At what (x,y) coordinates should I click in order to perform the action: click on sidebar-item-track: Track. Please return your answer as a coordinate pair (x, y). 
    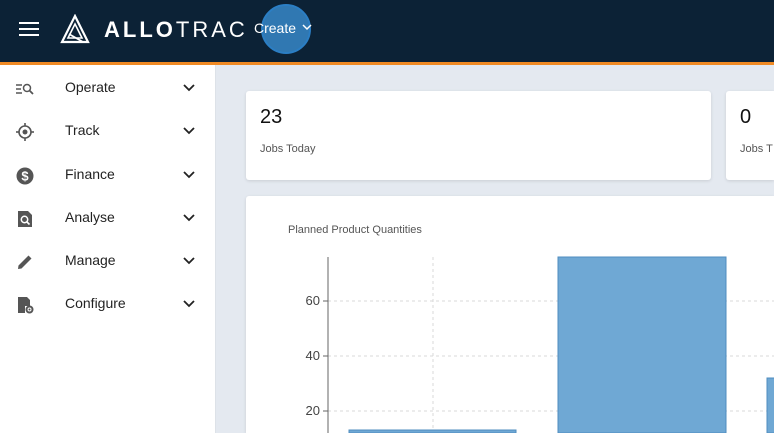
    Looking at the image, I should click on (107, 132).